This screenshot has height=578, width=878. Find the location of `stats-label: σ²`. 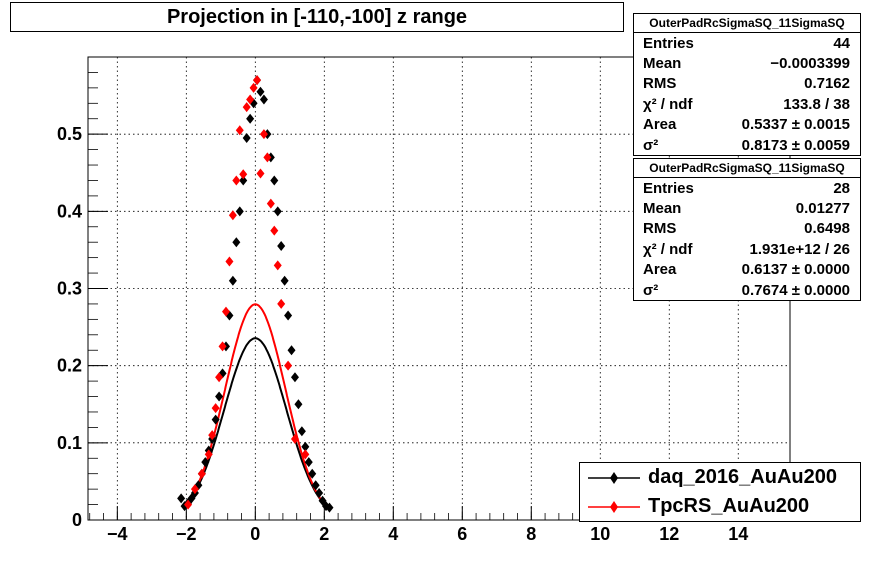

stats-label: σ² is located at coordinates (651, 145).